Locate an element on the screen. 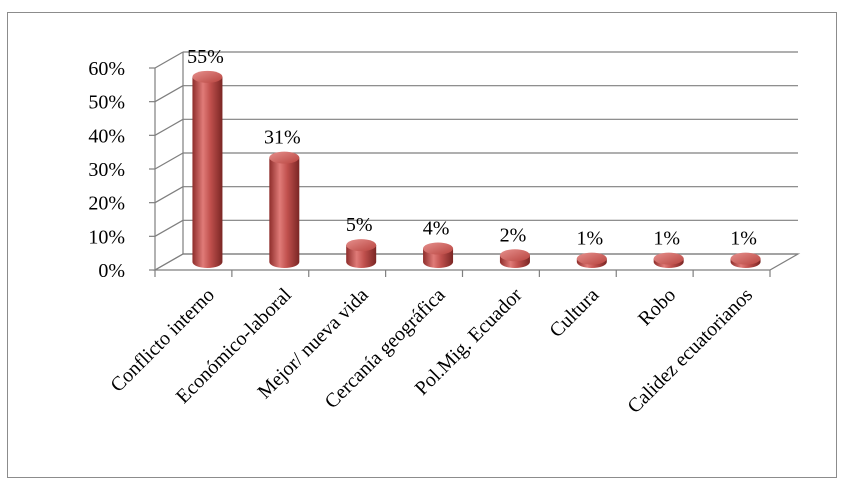 The height and width of the screenshot is (482, 848). y-tick-label: 20% is located at coordinates (106, 204).